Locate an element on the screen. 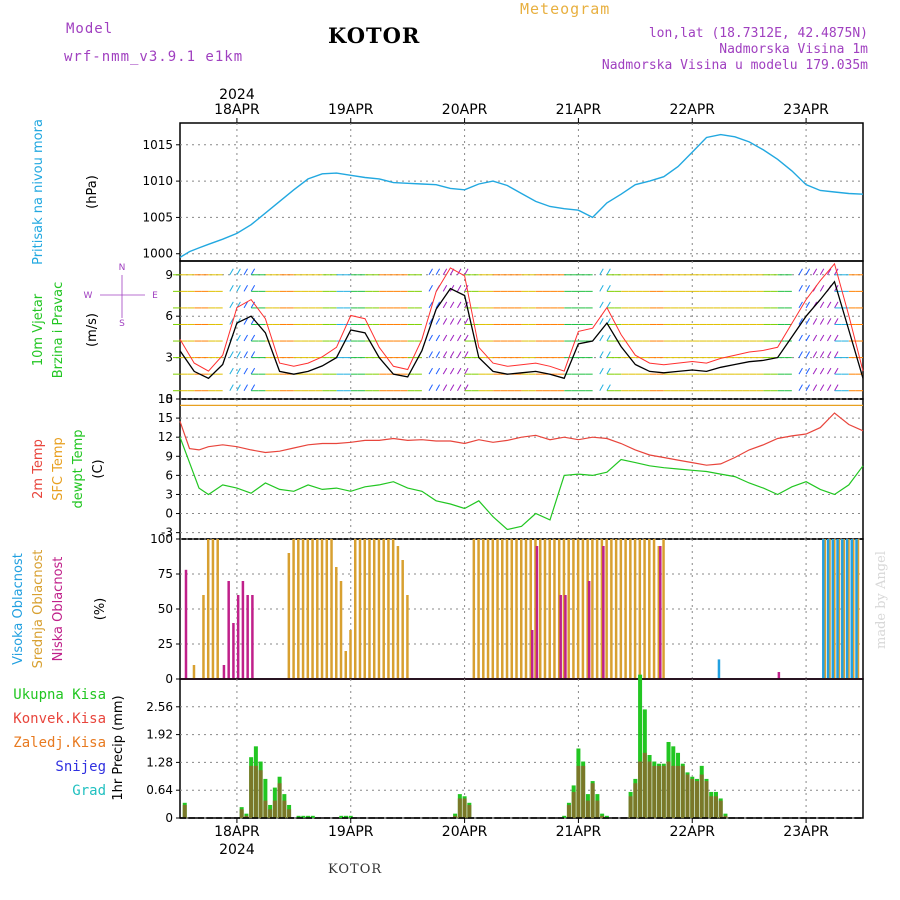  wind-title-2: Brzina i Pravac is located at coordinates (58, 330).